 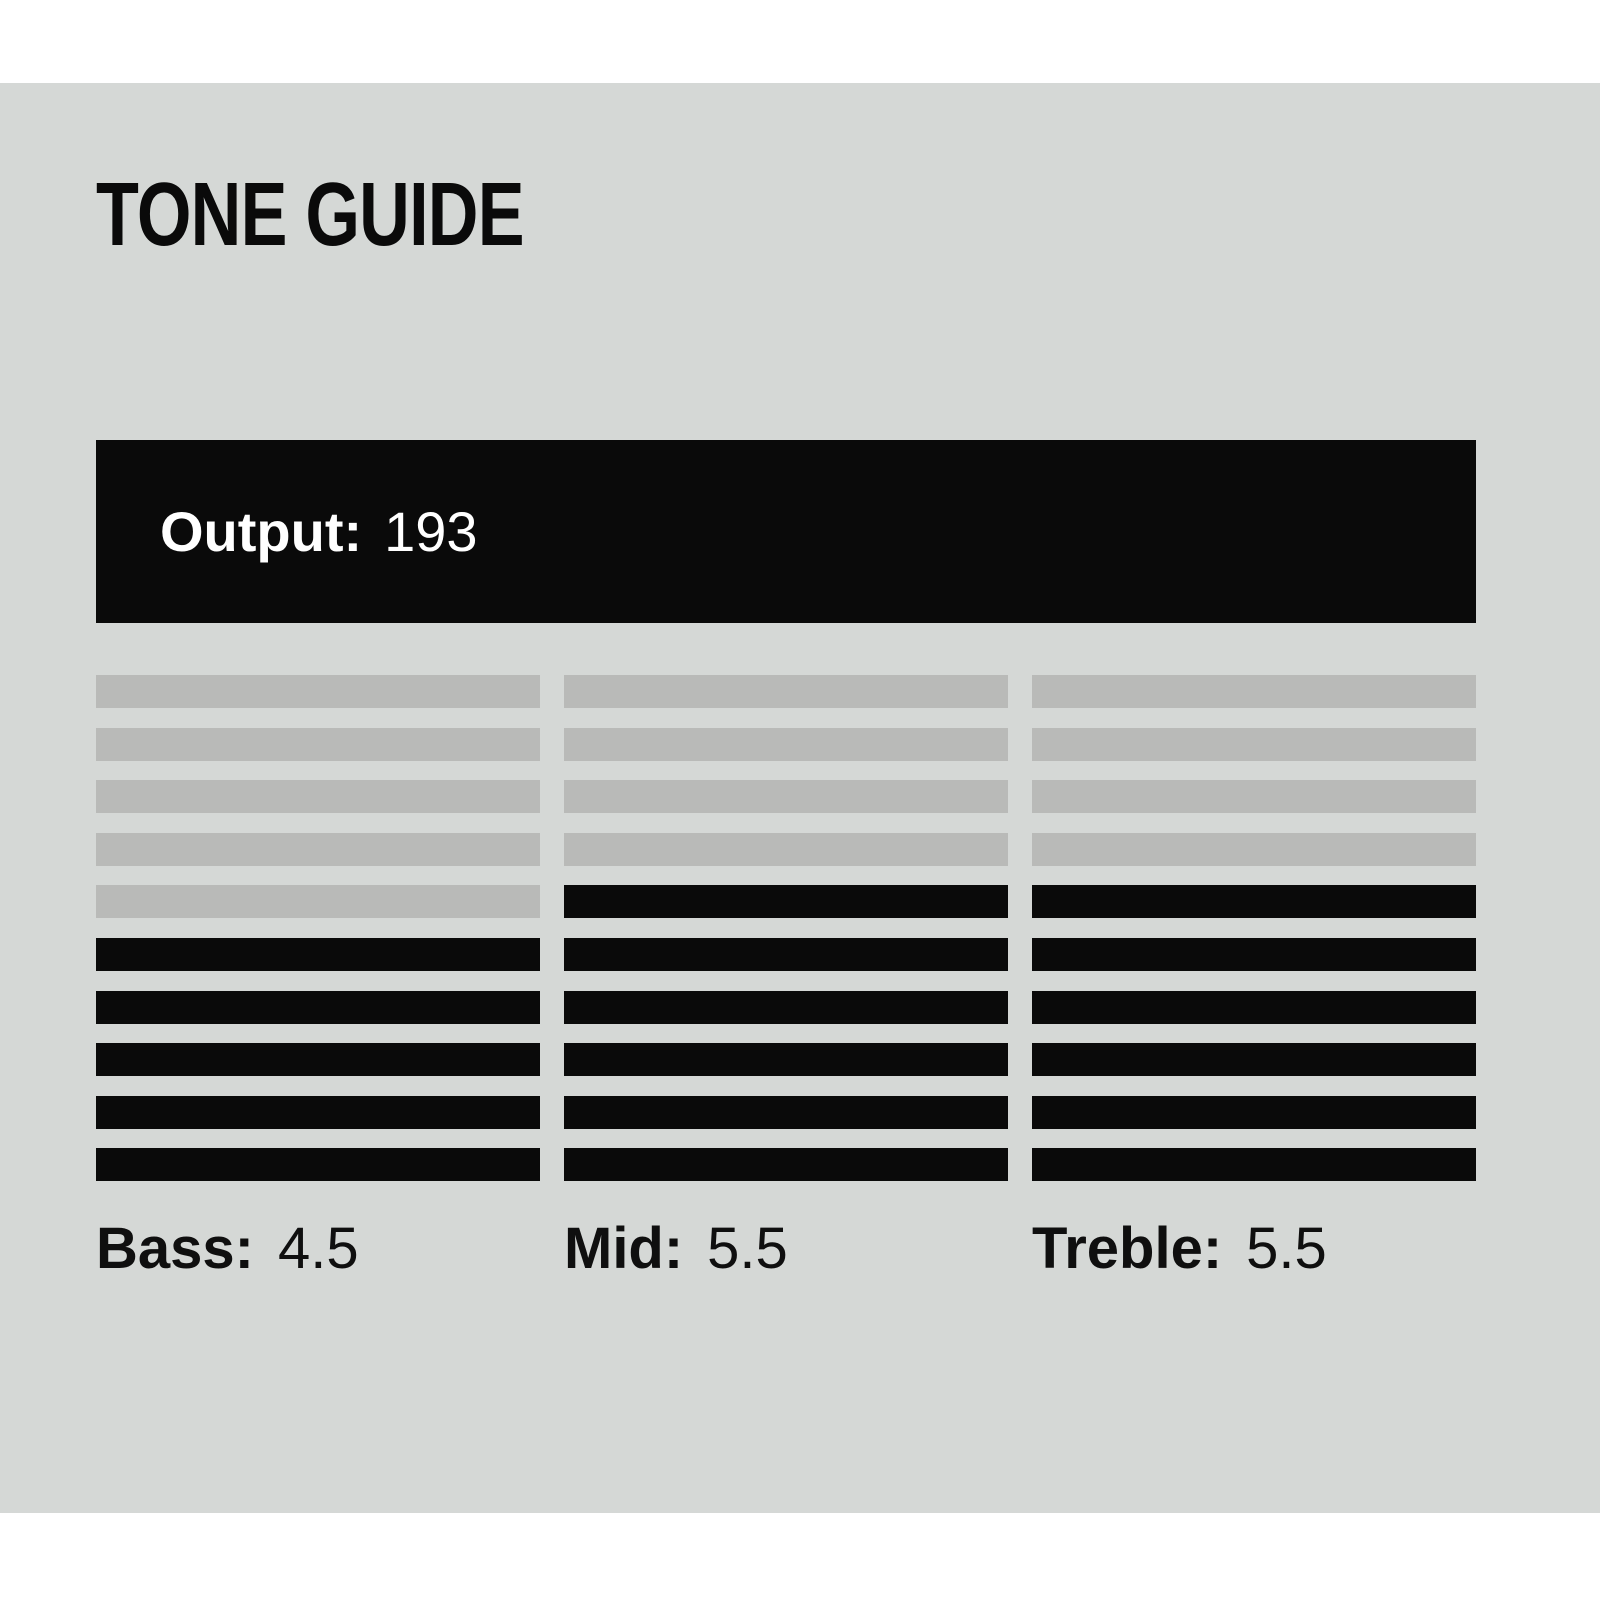 I want to click on meter-name: Mid:, so click(x=624, y=1249).